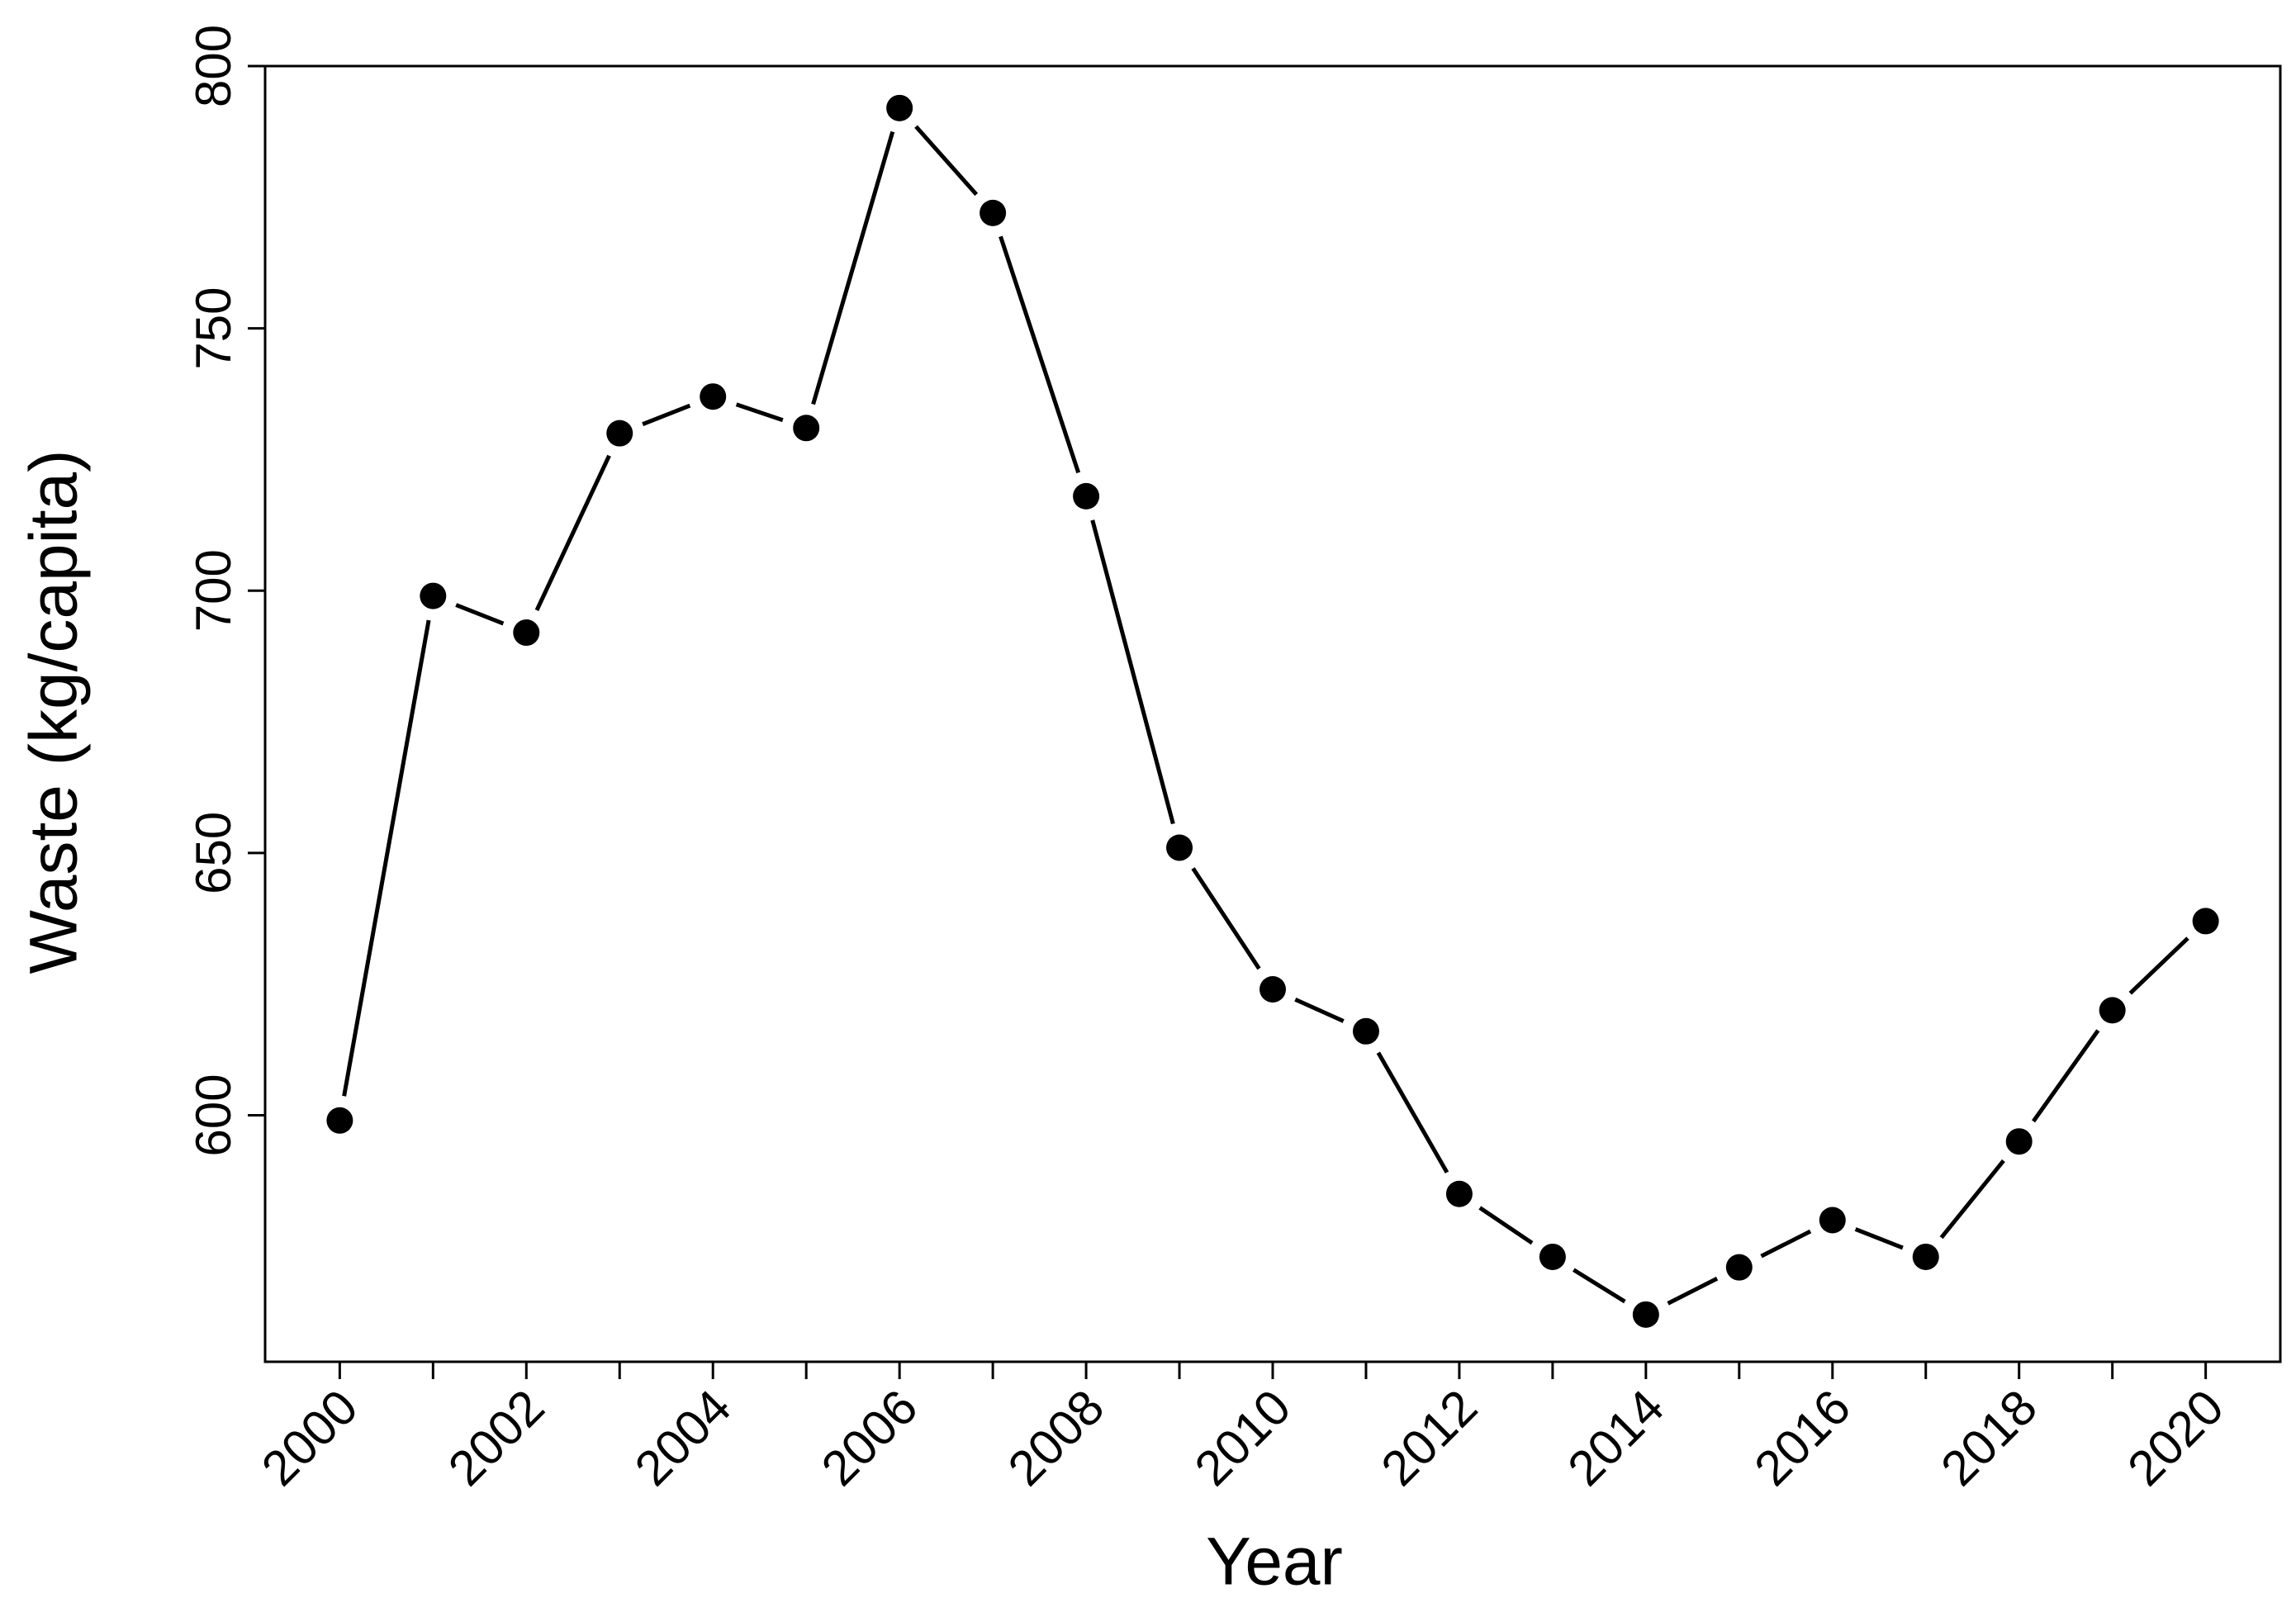  What do you see at coordinates (1615, 1437) in the screenshot?
I see `x-tick-label: 2014` at bounding box center [1615, 1437].